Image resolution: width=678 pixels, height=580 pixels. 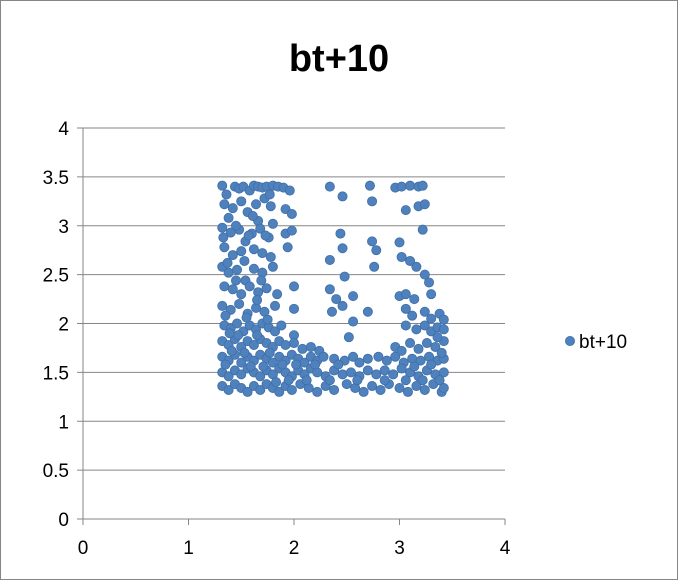 What do you see at coordinates (596, 342) in the screenshot?
I see `legend: bt+10` at bounding box center [596, 342].